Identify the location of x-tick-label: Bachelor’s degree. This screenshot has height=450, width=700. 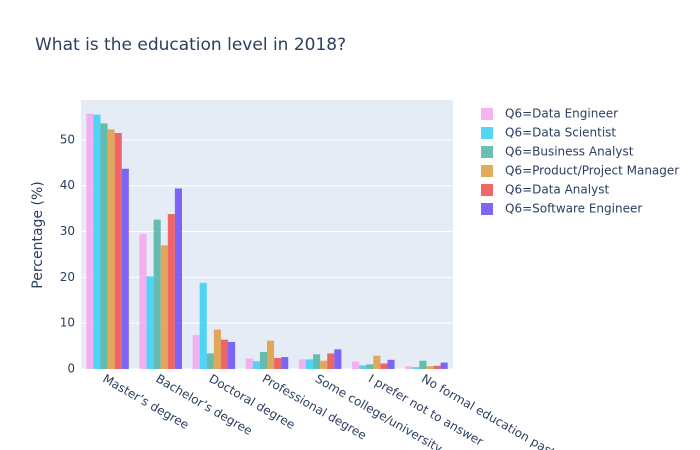
(203, 405).